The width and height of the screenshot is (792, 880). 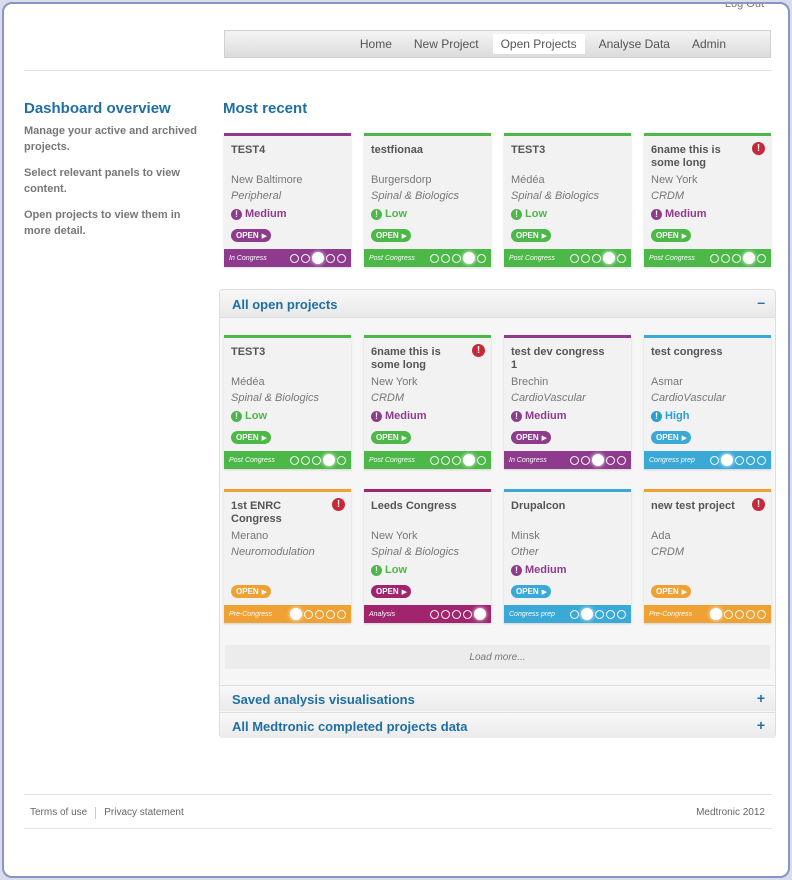 What do you see at coordinates (96, 813) in the screenshot?
I see `footer-separator` at bounding box center [96, 813].